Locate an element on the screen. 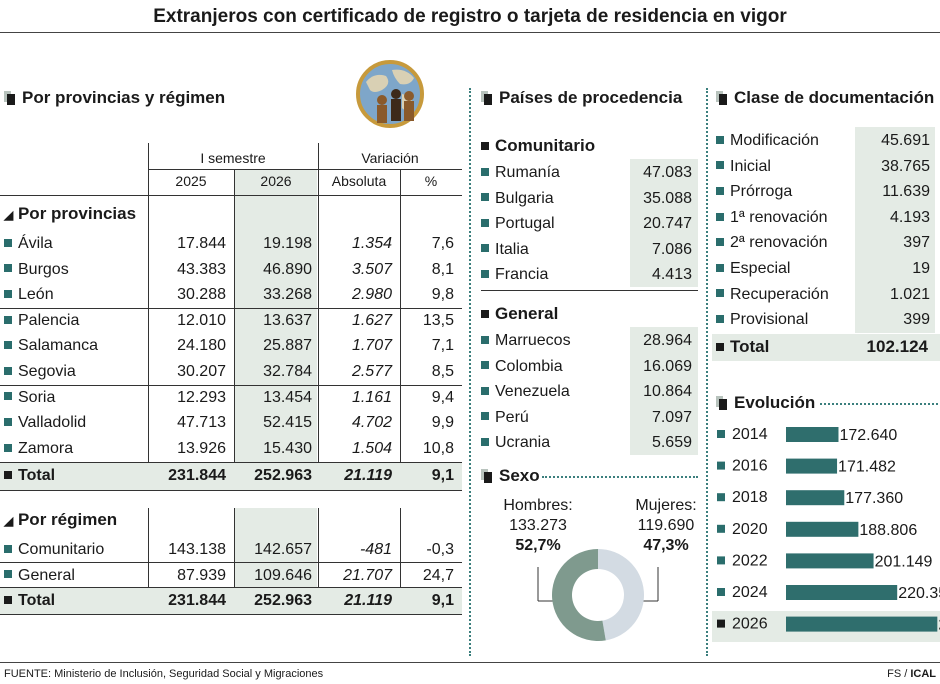 The image size is (940, 684). clase-row: Modificación 45.691 is located at coordinates (826, 141).